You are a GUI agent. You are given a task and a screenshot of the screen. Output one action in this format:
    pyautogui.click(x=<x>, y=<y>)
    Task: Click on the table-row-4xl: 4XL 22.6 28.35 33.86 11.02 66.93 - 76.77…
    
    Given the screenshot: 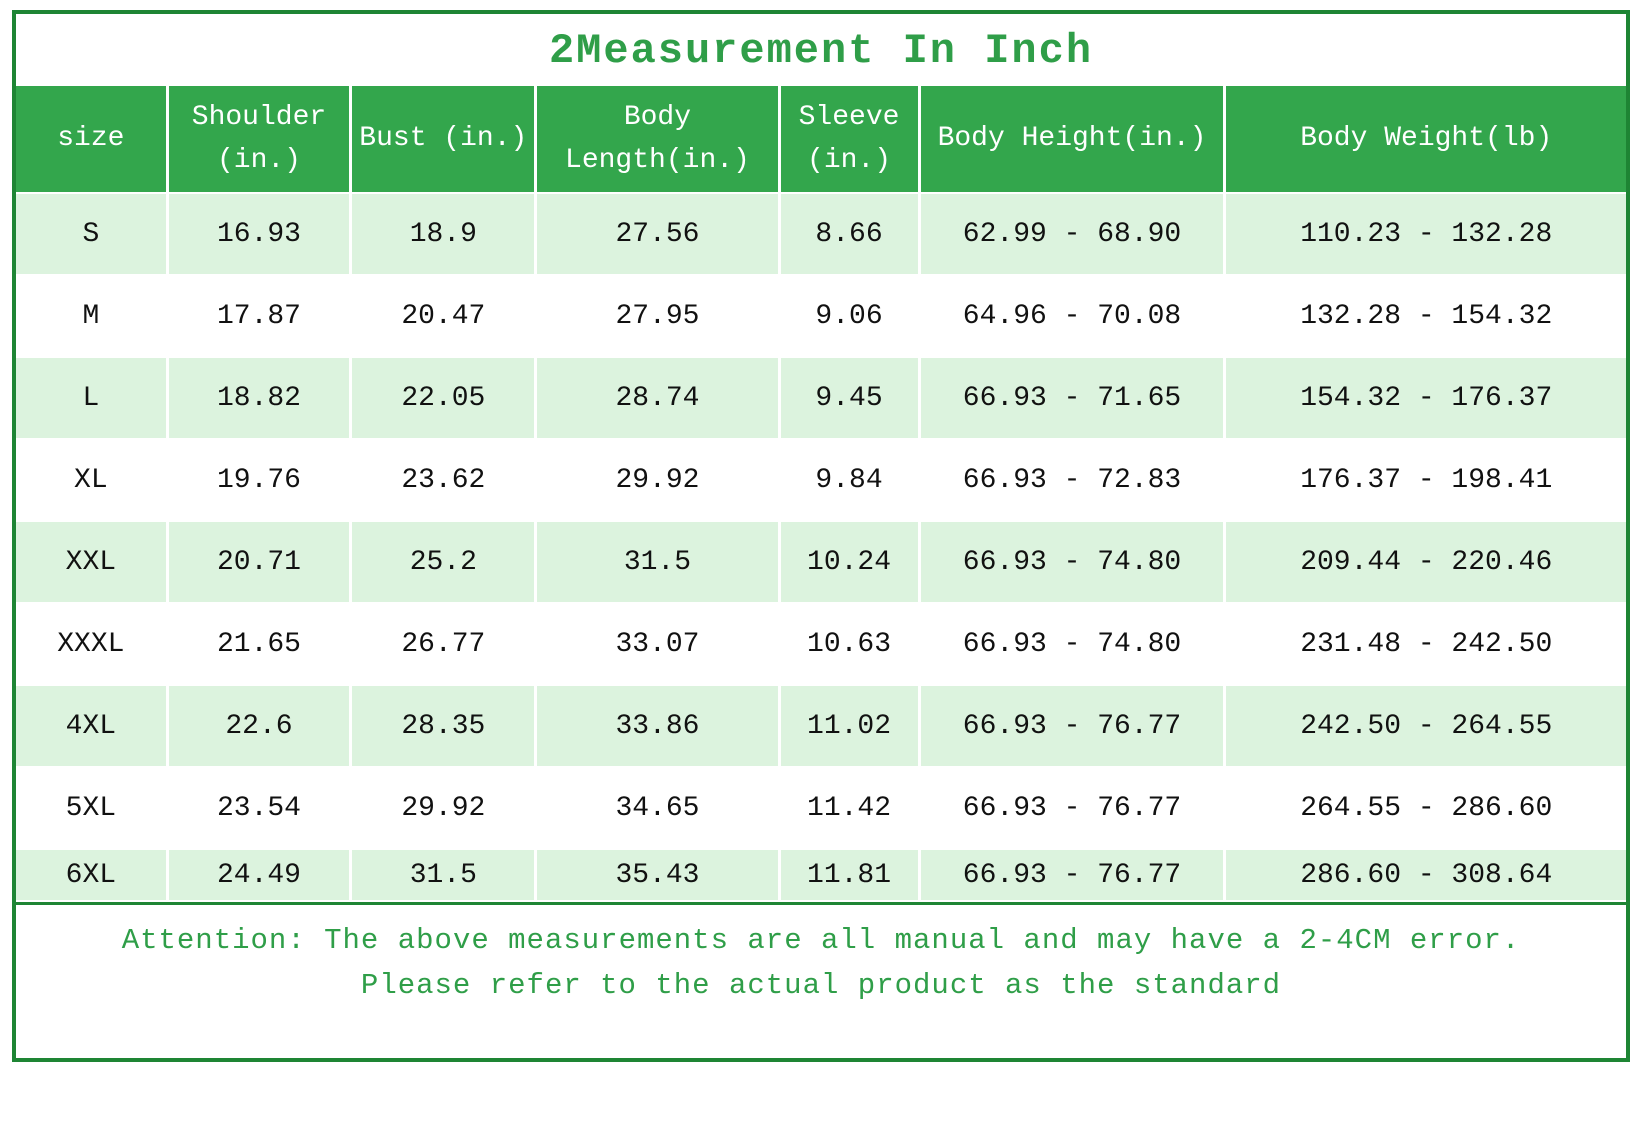 What is the action you would take?
    pyautogui.click(x=821, y=727)
    